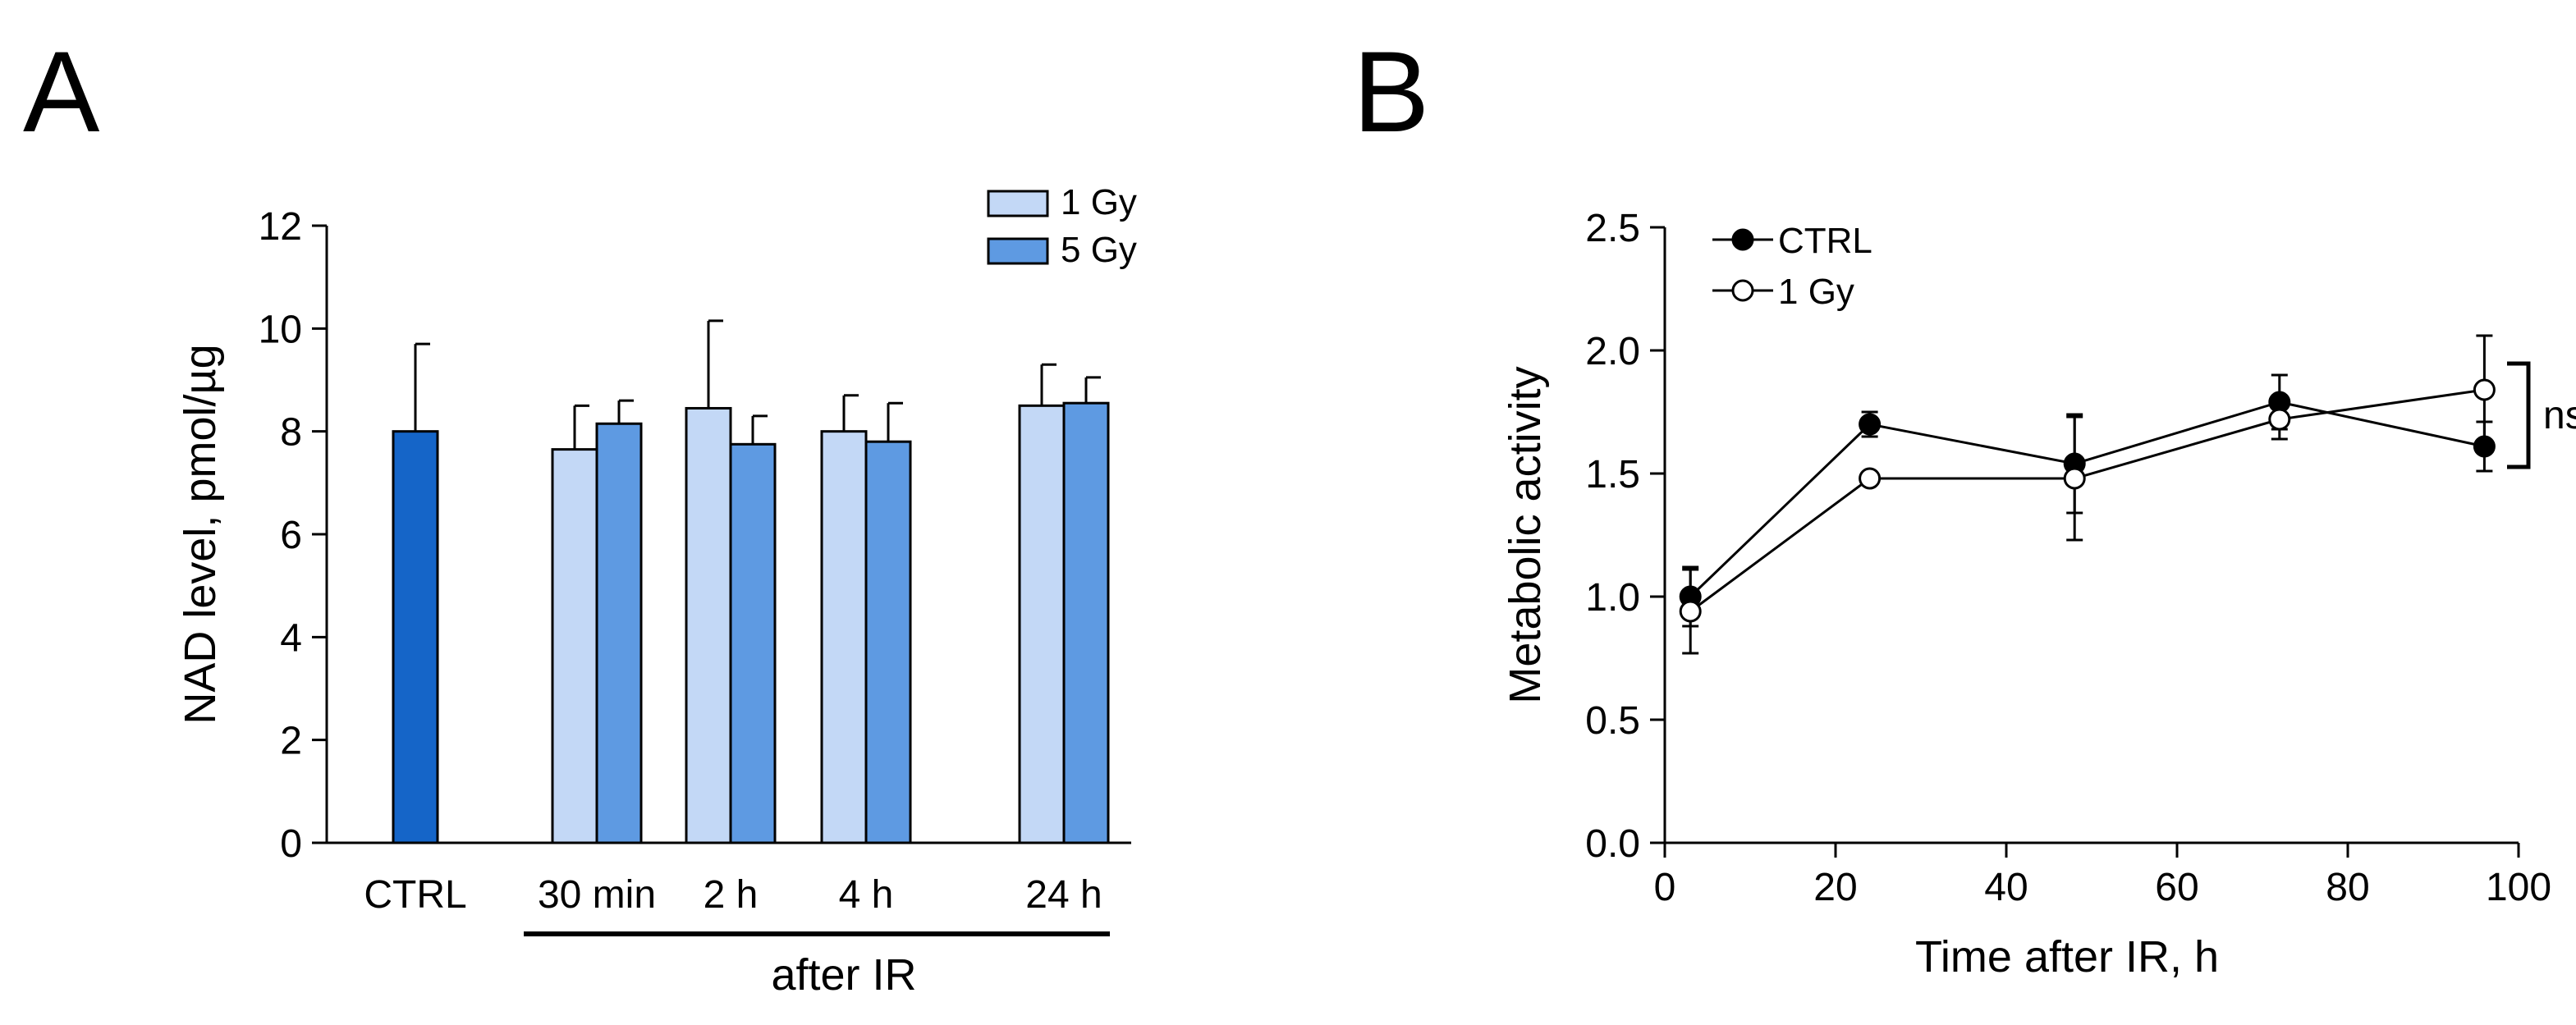 The image size is (2576, 1025). Describe the element at coordinates (291, 741) in the screenshot. I see `y-tick-label: 2` at that location.